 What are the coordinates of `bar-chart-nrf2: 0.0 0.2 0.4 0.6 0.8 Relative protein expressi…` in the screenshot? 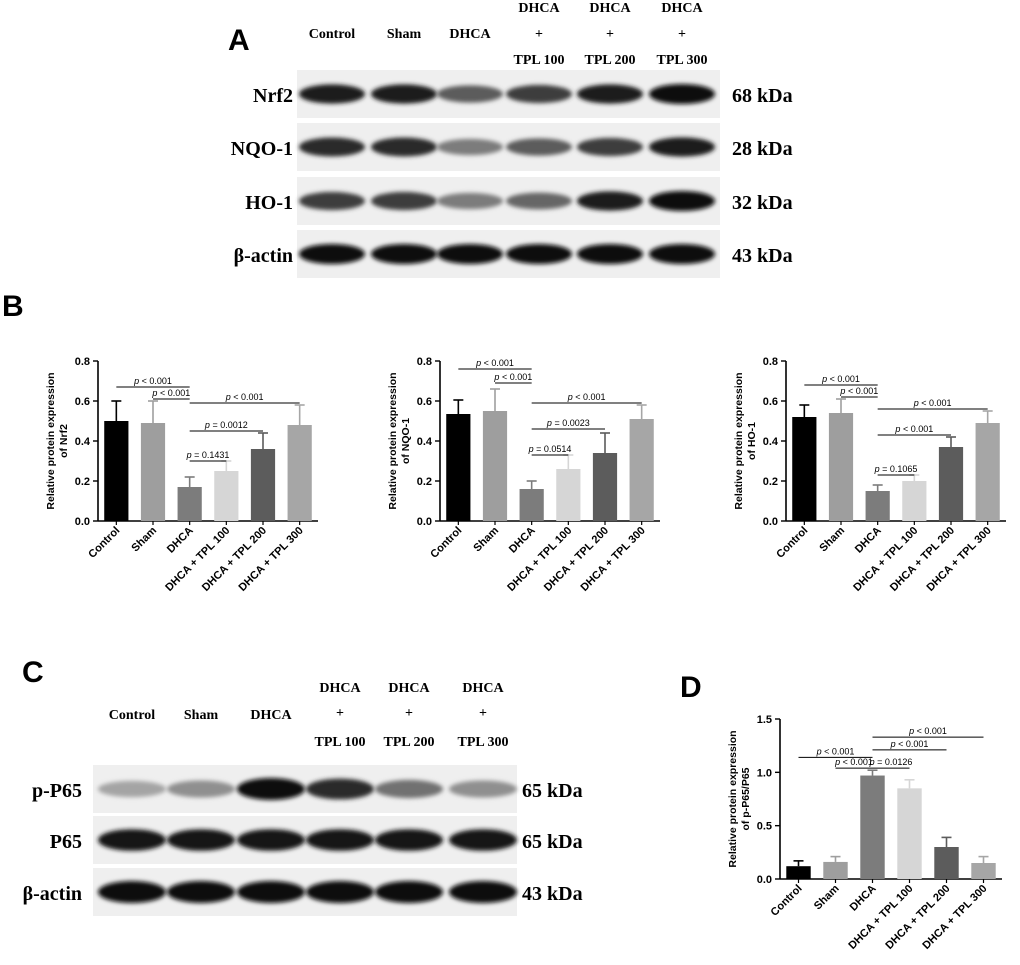 It's located at (181, 475).